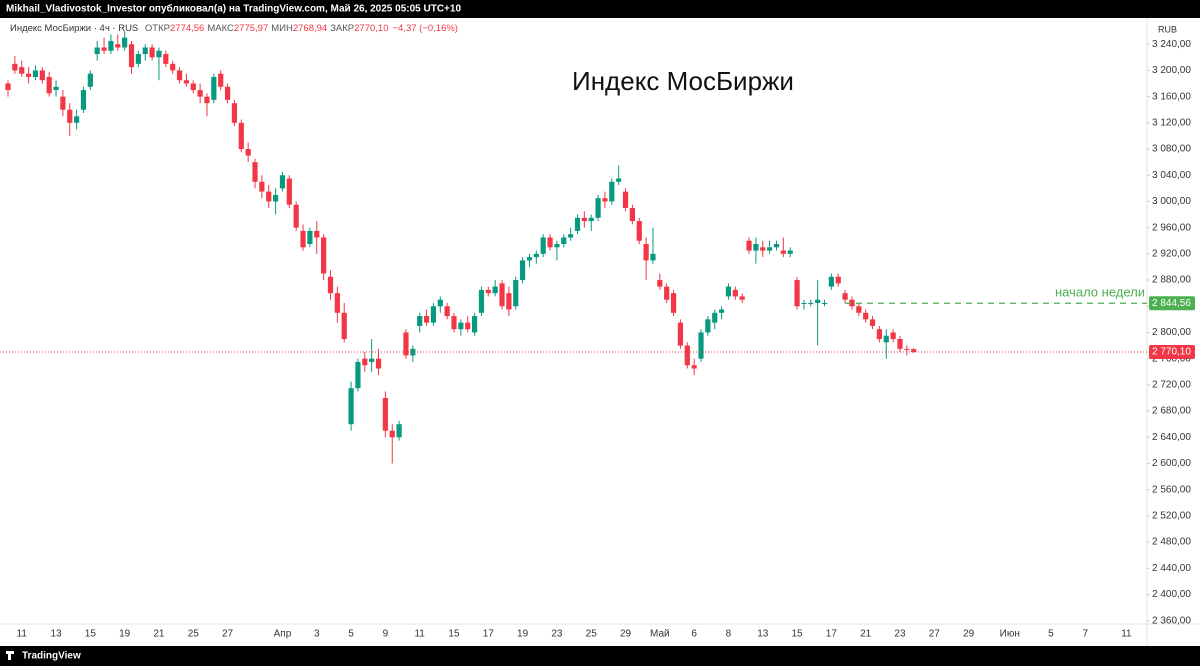 This screenshot has width=1200, height=666. Describe the element at coordinates (683, 81) in the screenshot. I see `chart-title: Индекс МосБиржи` at that location.